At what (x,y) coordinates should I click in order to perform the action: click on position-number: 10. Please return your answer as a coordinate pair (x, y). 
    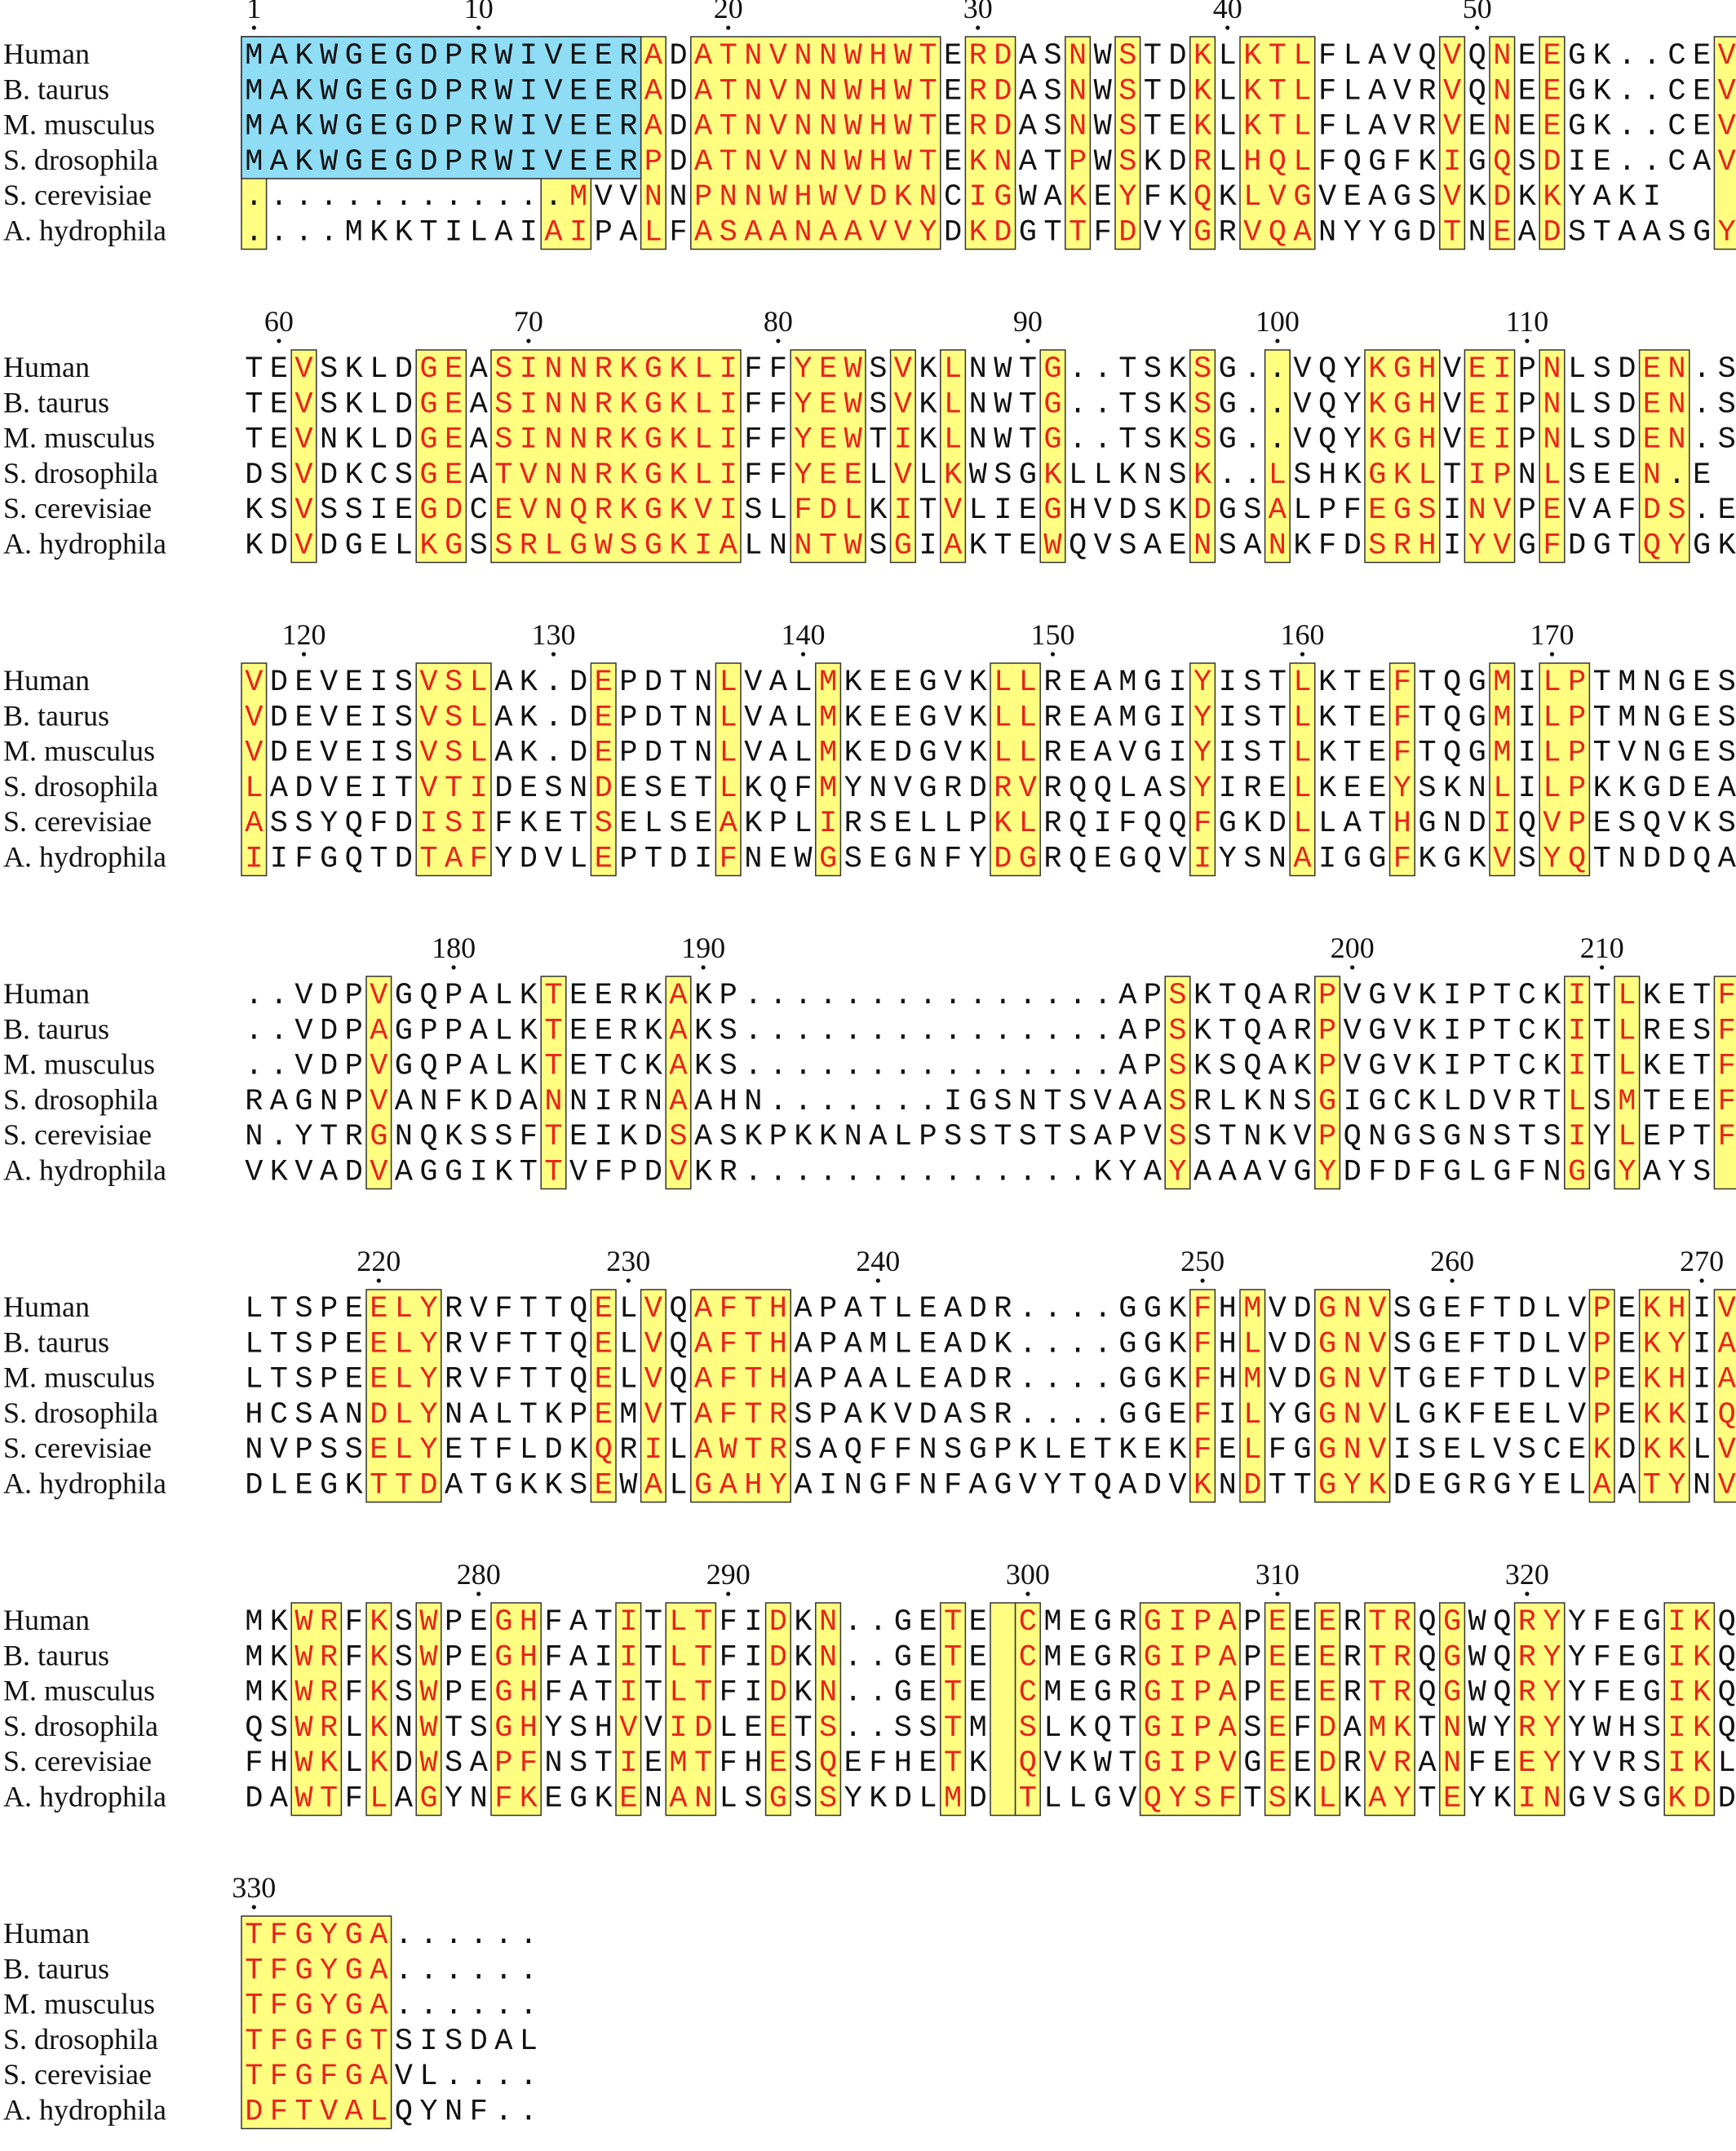
    Looking at the image, I should click on (479, 12).